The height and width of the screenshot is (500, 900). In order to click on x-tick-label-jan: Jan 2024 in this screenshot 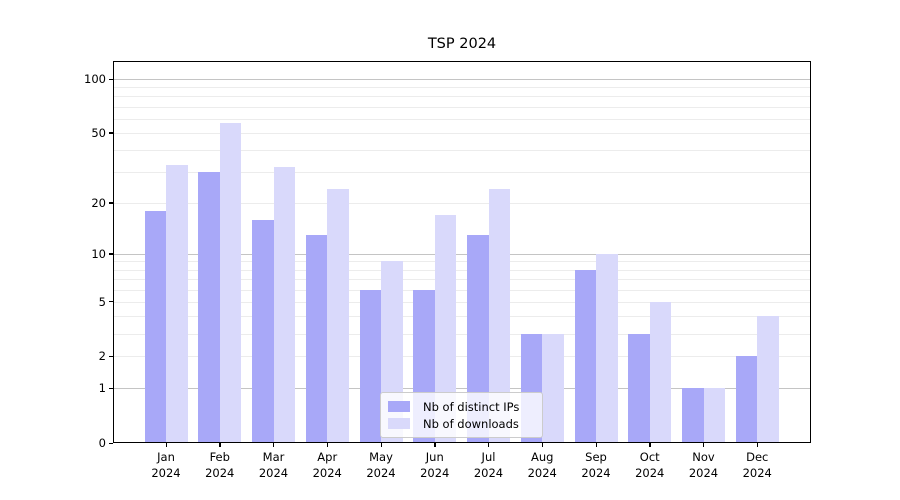, I will do `click(166, 465)`.